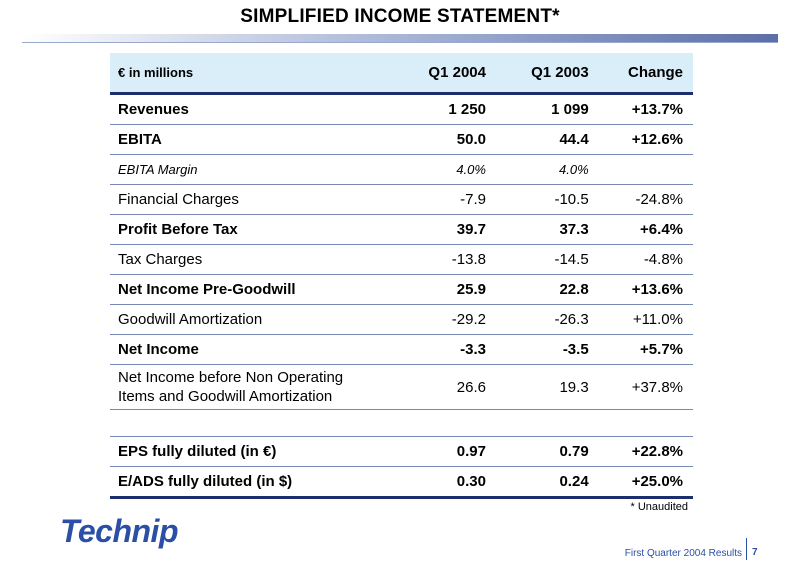 This screenshot has width=800, height=565. I want to click on title-underline-thin, so click(400, 42).